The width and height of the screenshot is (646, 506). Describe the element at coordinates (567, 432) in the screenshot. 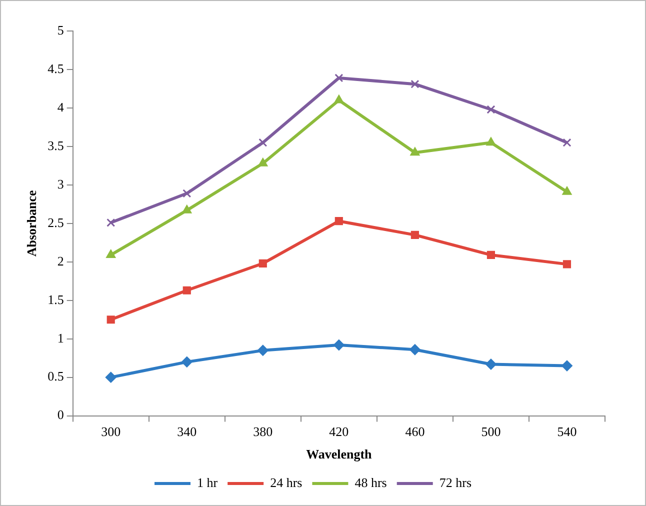

I see `x-tick-label: 540` at that location.